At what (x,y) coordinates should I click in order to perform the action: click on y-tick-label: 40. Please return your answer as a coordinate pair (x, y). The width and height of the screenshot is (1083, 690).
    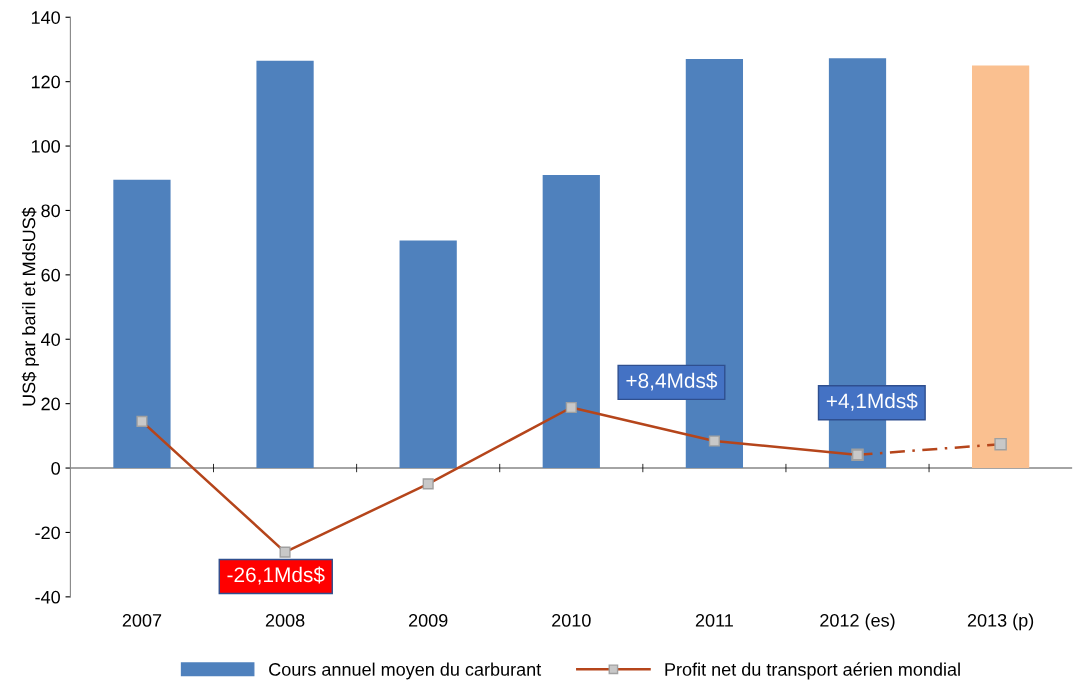
    Looking at the image, I should click on (50, 339).